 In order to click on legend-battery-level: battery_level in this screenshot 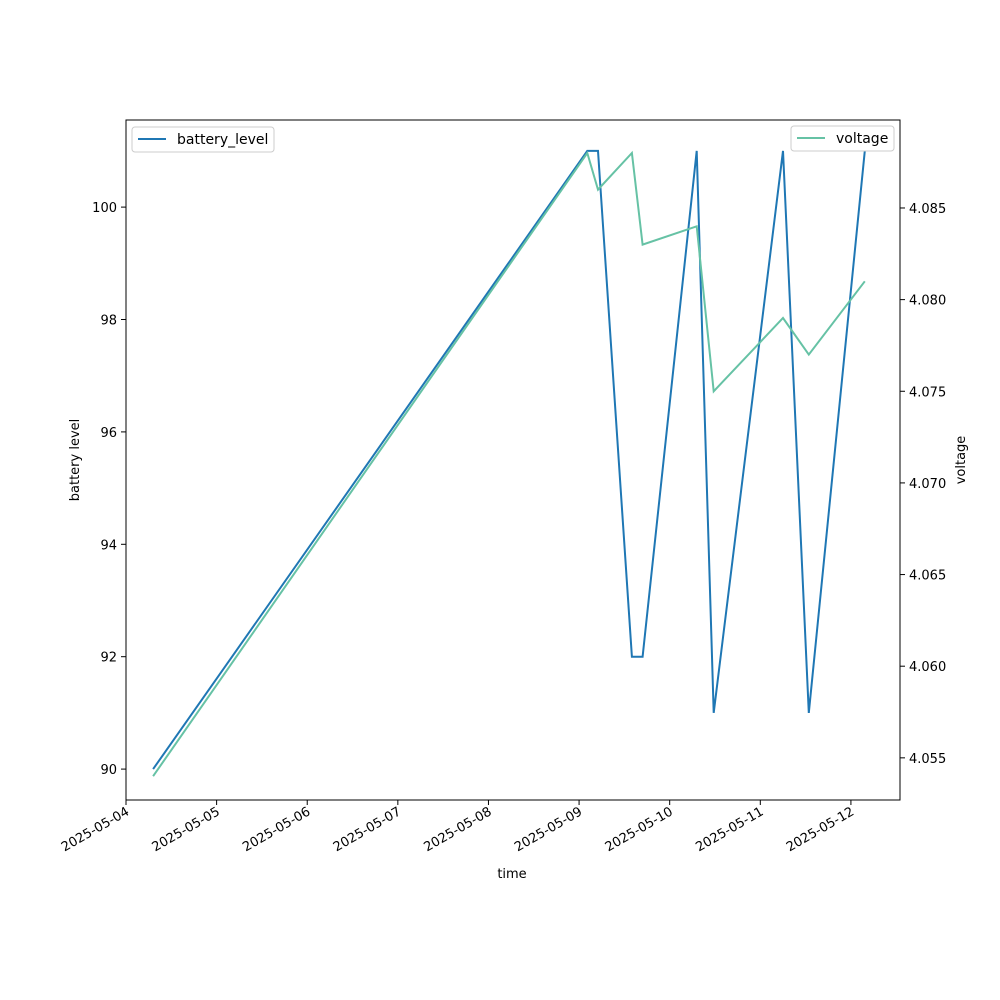, I will do `click(203, 139)`.